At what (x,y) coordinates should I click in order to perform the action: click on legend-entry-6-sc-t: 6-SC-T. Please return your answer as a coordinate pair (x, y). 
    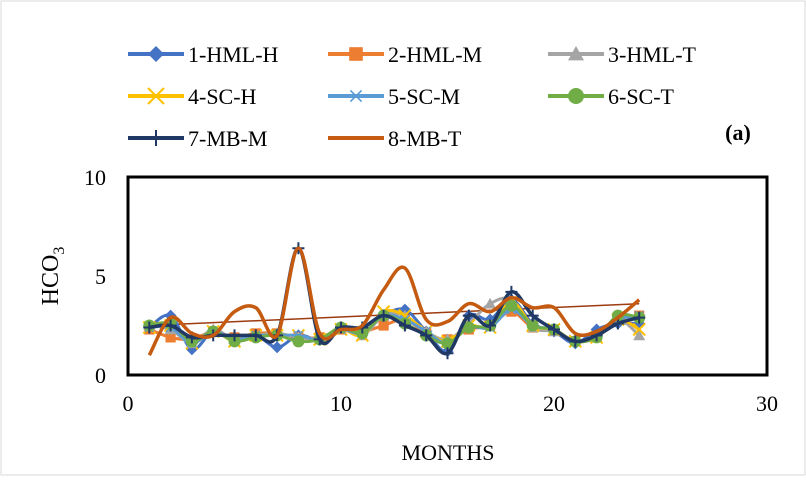
    Looking at the image, I should click on (611, 96).